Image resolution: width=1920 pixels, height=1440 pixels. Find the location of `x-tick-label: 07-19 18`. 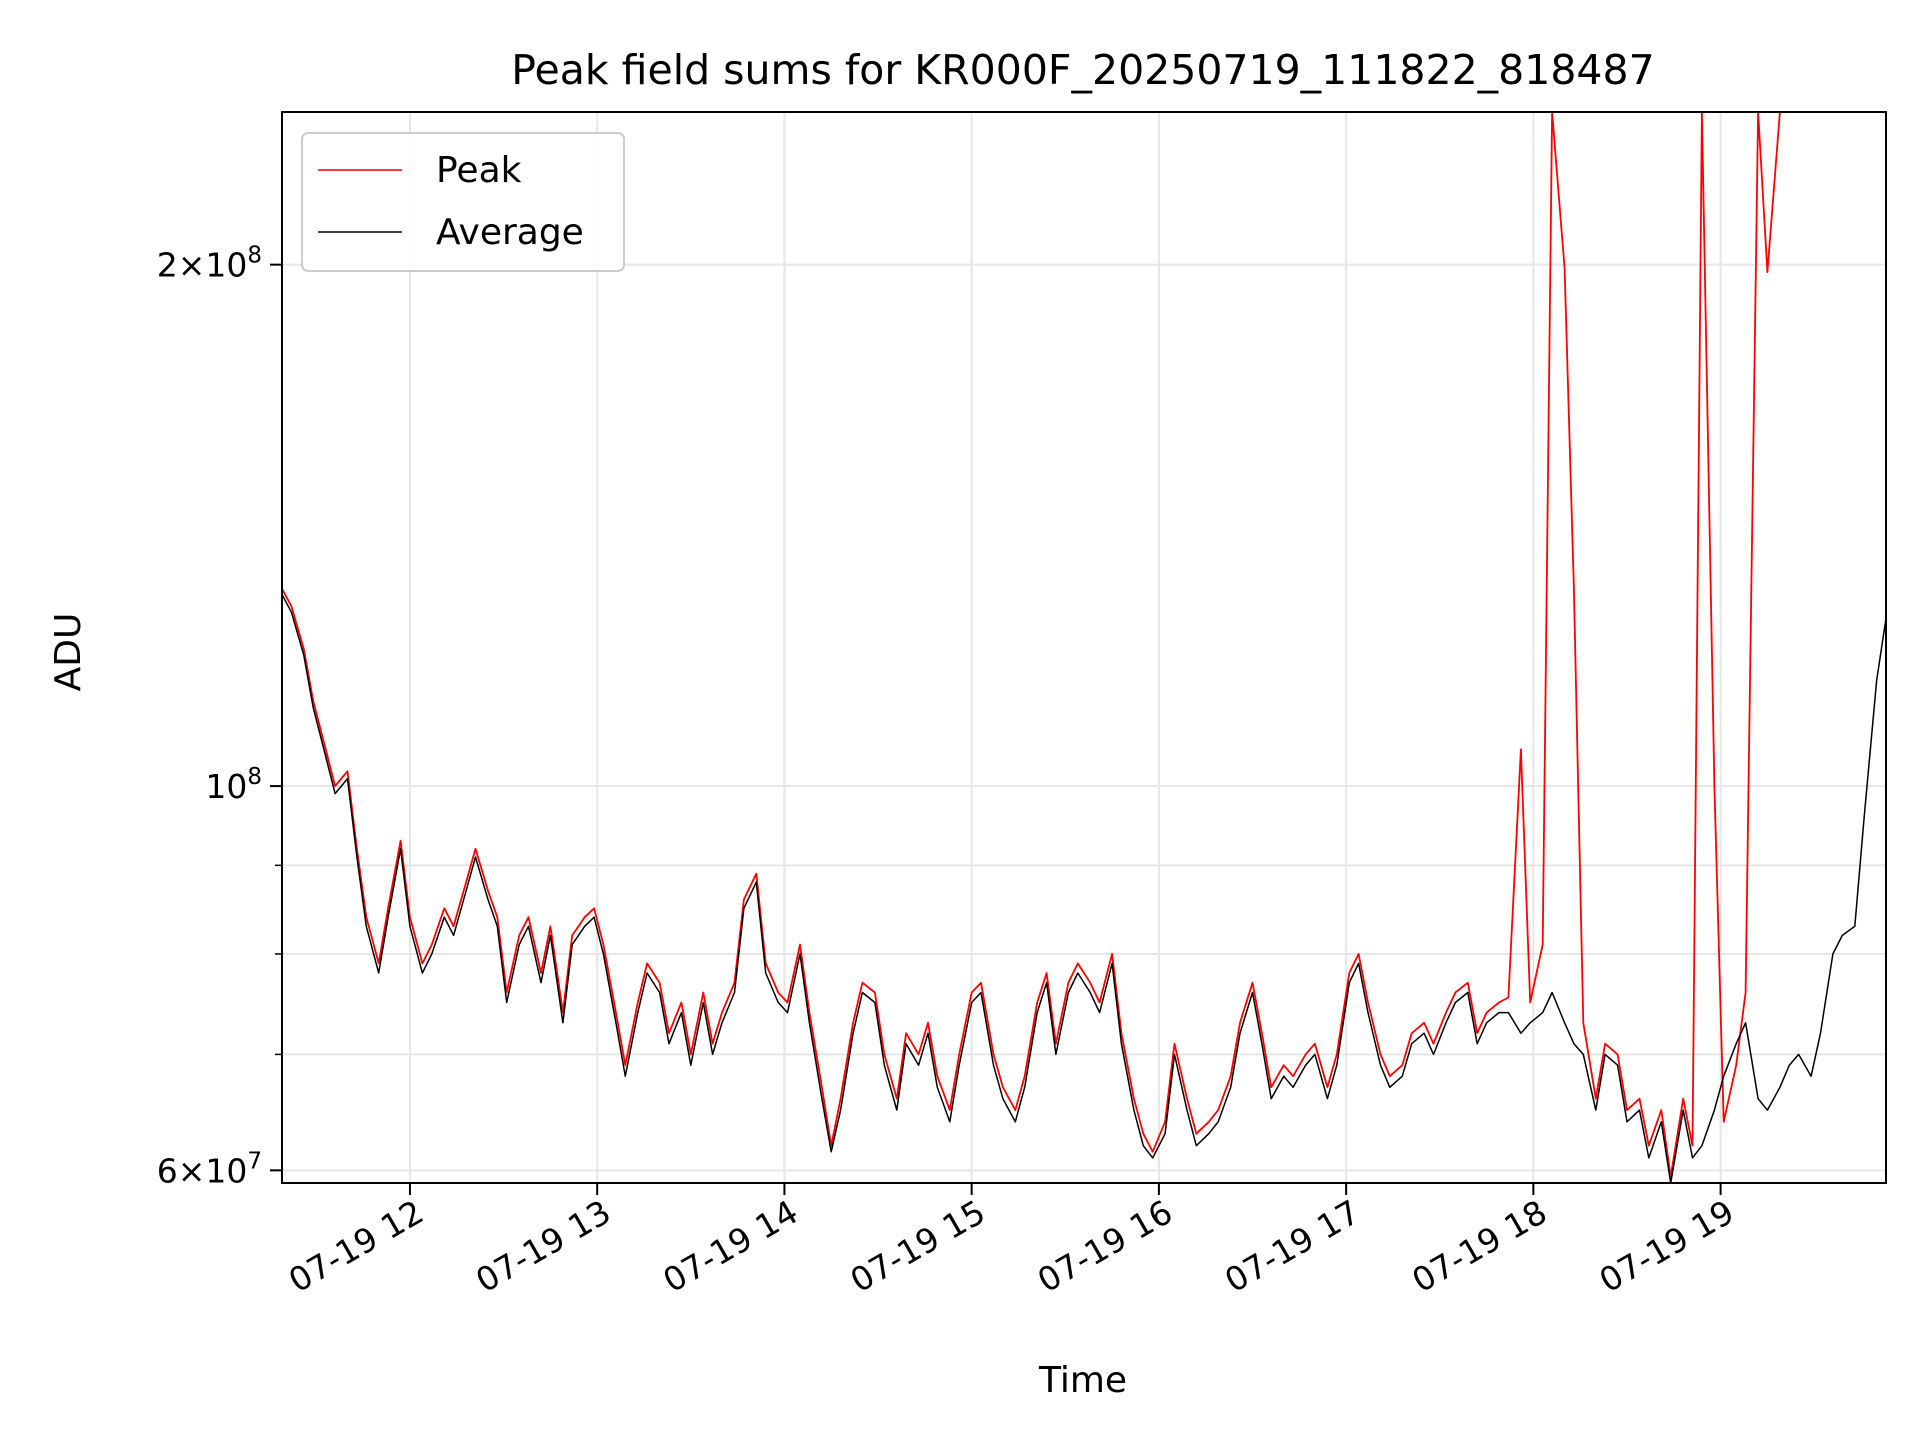

x-tick-label: 07-19 18 is located at coordinates (1479, 1246).